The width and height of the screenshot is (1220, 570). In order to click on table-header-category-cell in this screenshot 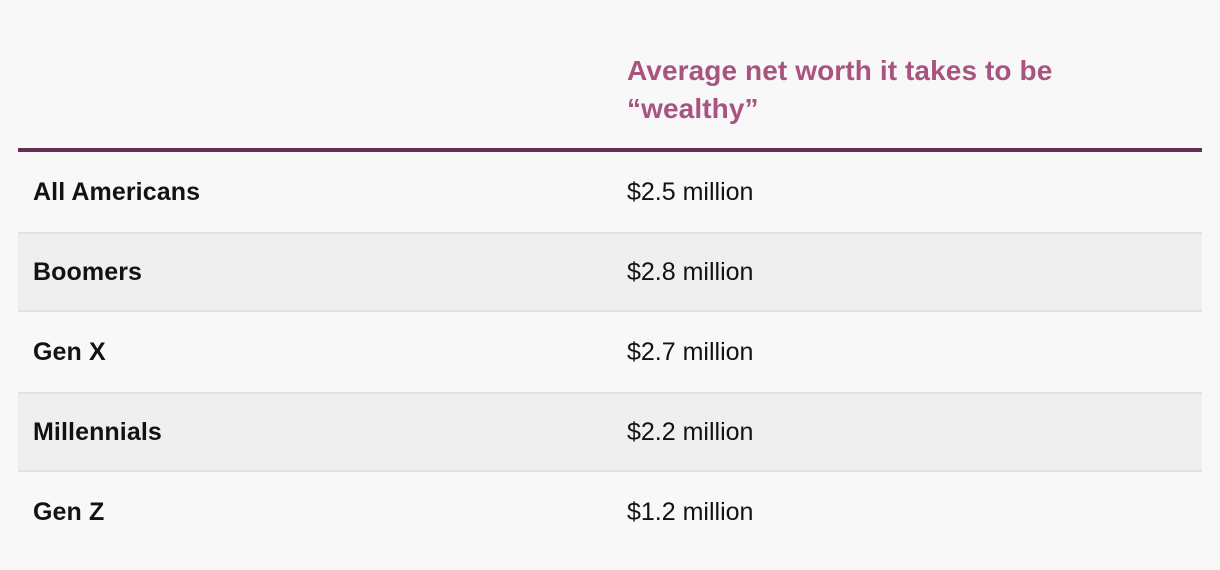, I will do `click(322, 90)`.